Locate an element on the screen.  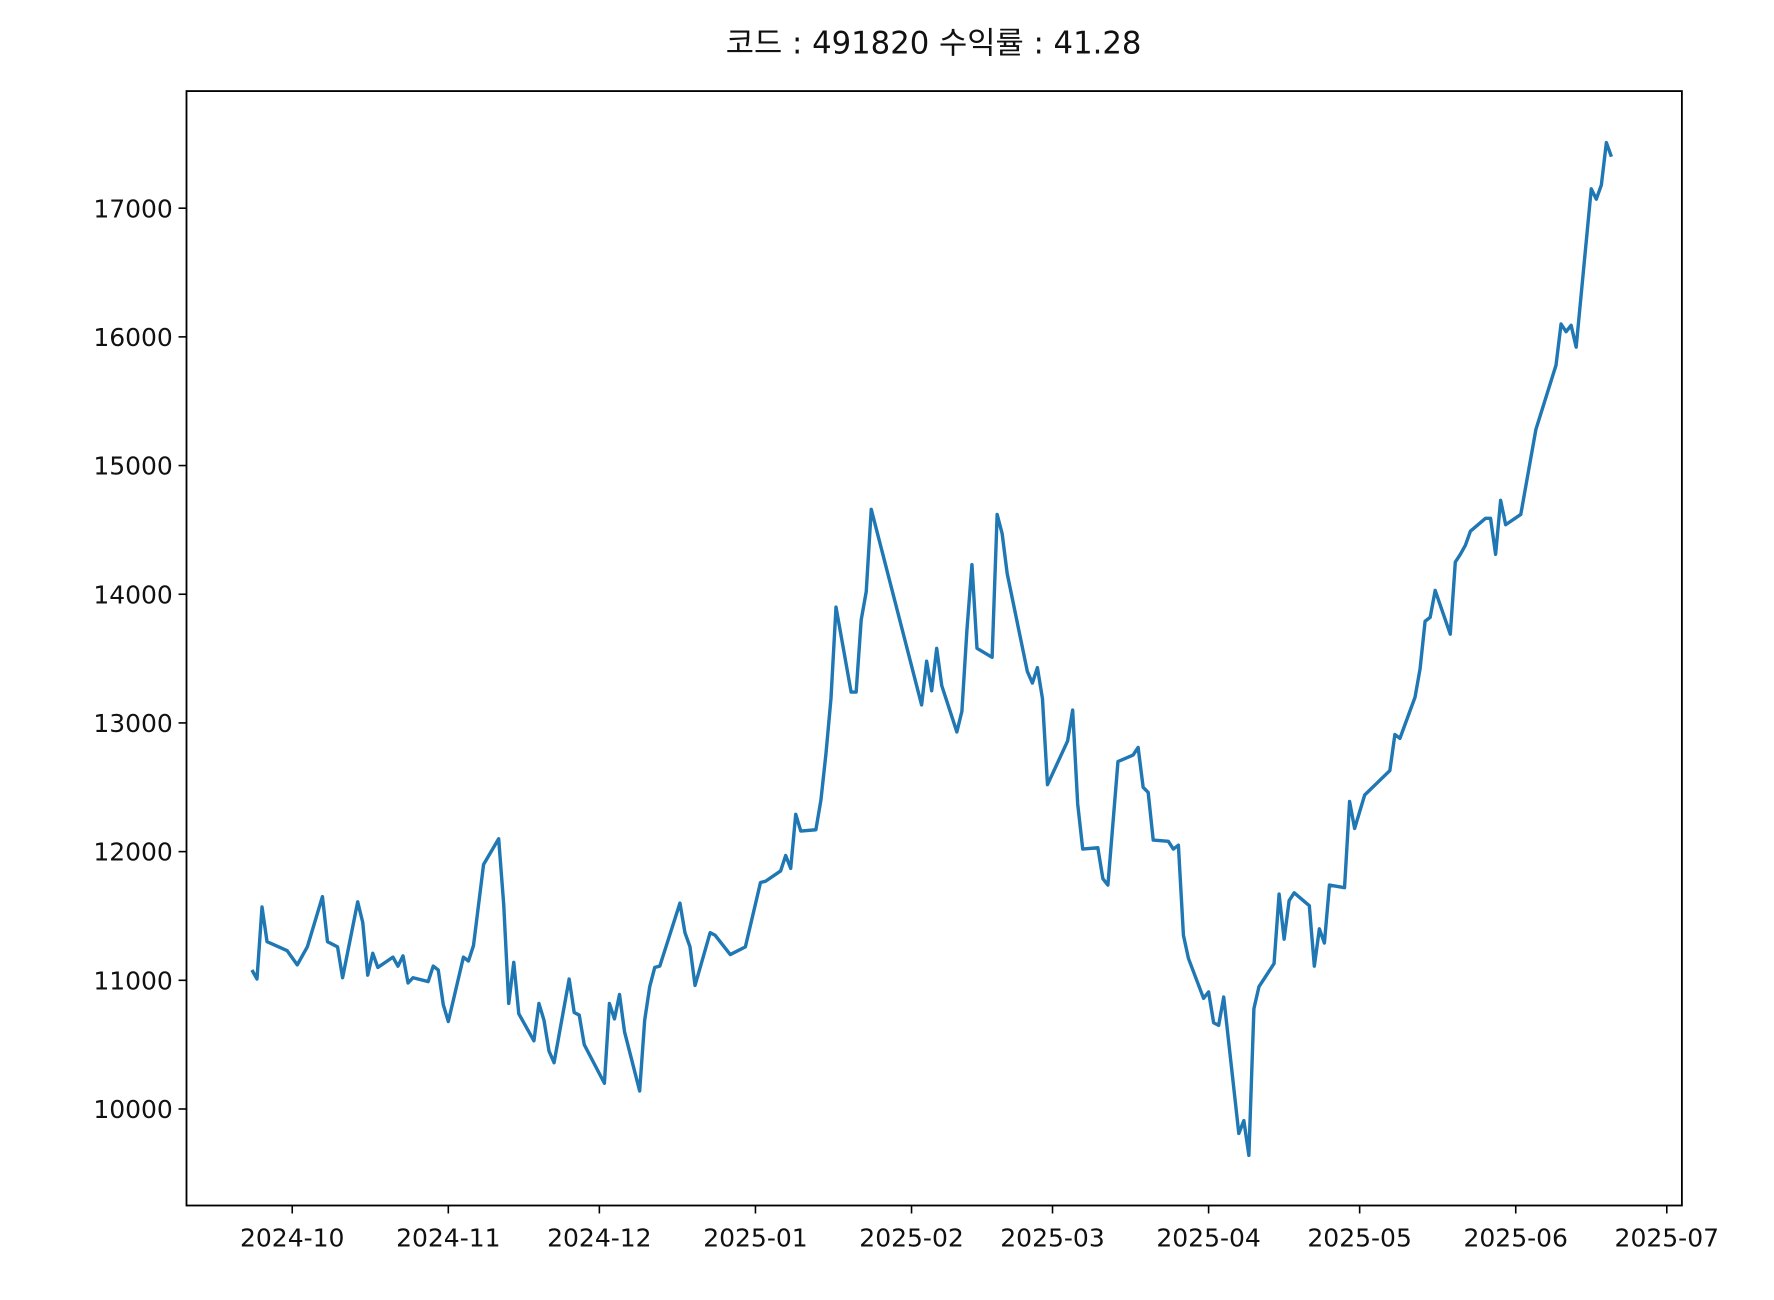
x-tick-label: 2024-12 is located at coordinates (599, 1237).